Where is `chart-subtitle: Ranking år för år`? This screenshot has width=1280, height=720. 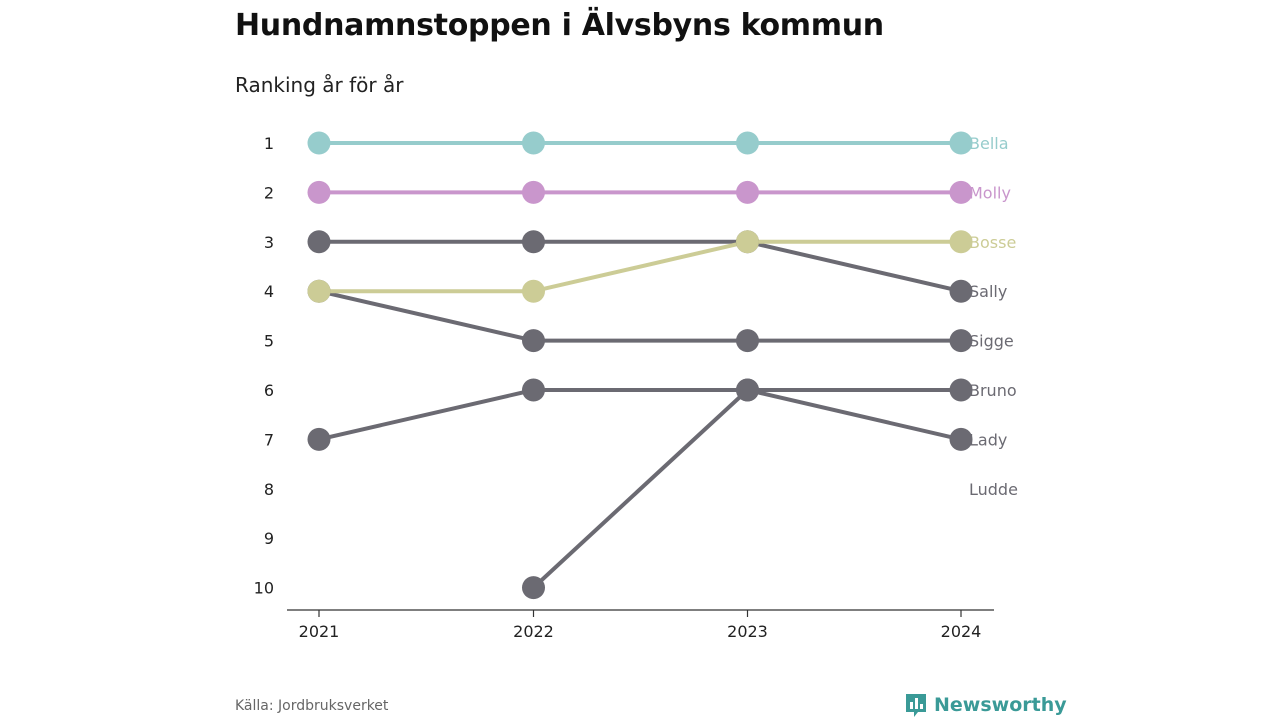 chart-subtitle: Ranking år för år is located at coordinates (319, 85).